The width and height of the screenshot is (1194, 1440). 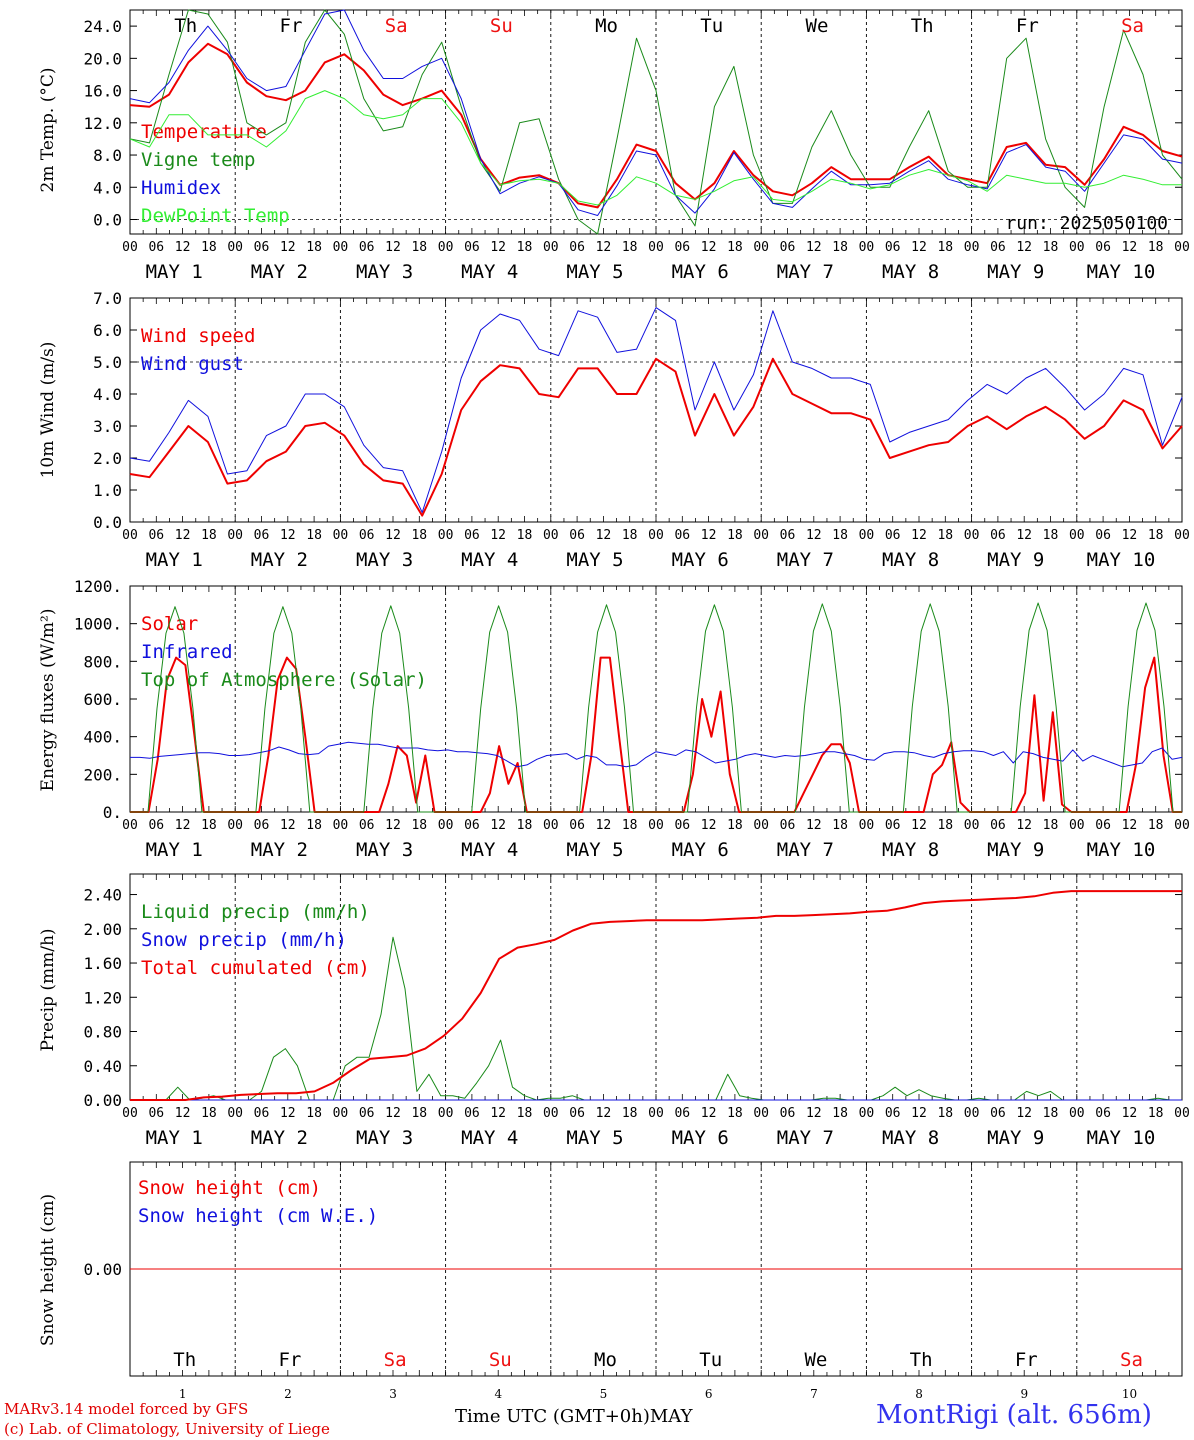 What do you see at coordinates (183, 1394) in the screenshot?
I see `day-number-label: 1` at bounding box center [183, 1394].